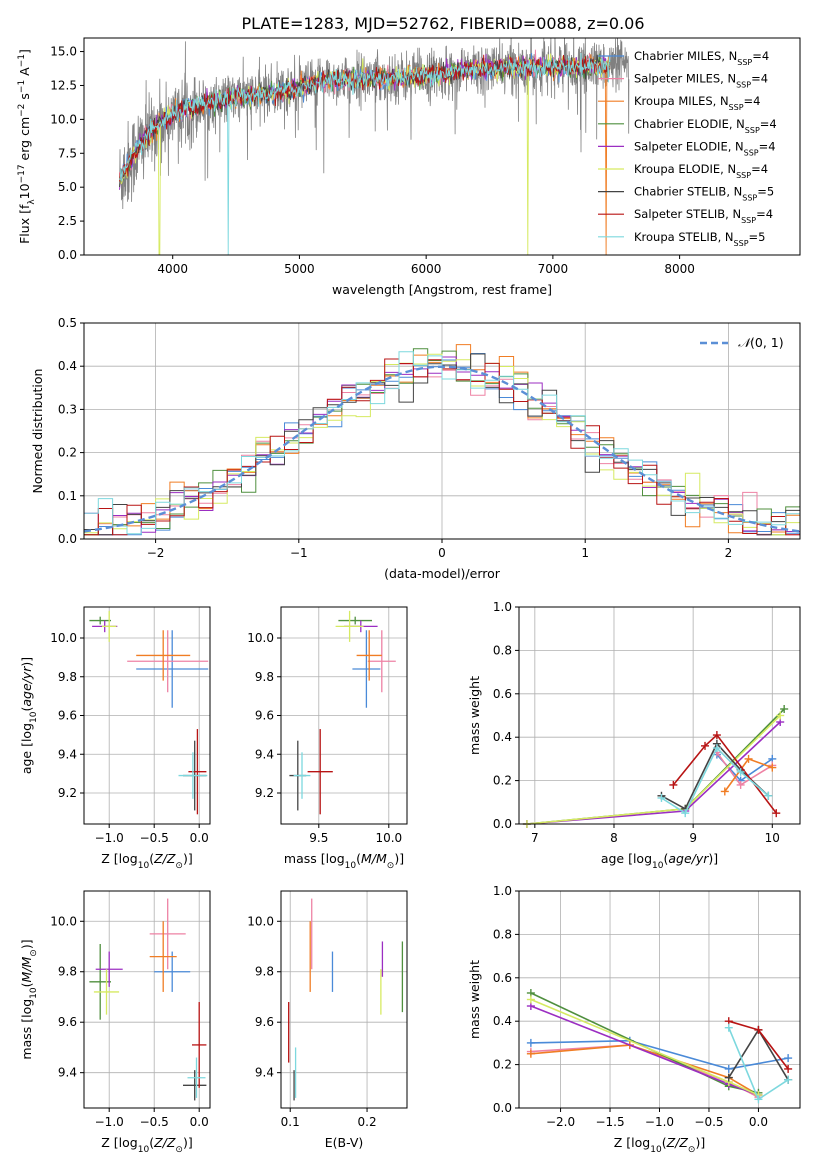 The image size is (819, 1170). I want to click on axes-frame, so click(147, 999).